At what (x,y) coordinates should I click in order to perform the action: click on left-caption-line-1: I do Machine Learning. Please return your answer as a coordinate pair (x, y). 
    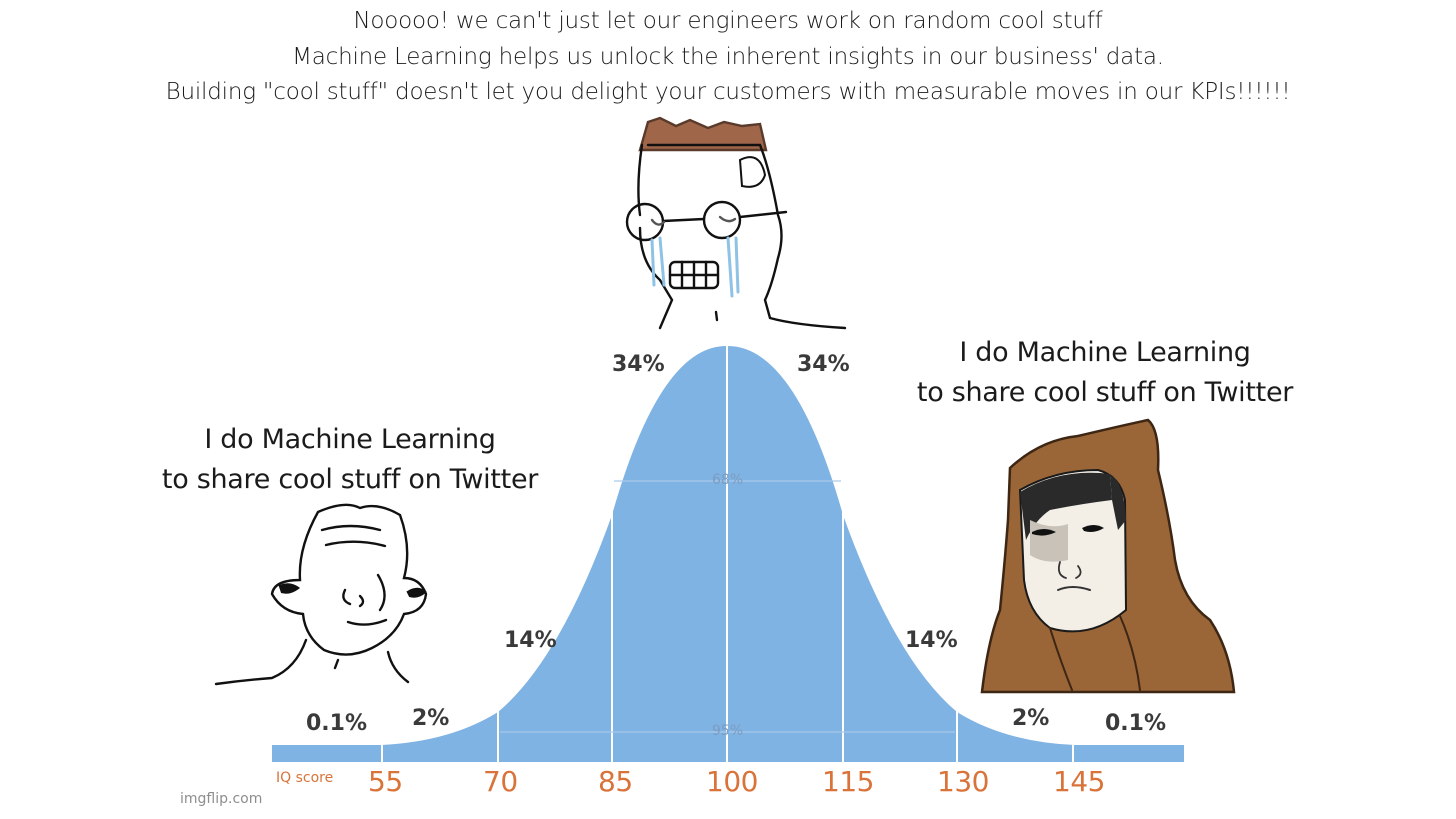
    Looking at the image, I should click on (350, 439).